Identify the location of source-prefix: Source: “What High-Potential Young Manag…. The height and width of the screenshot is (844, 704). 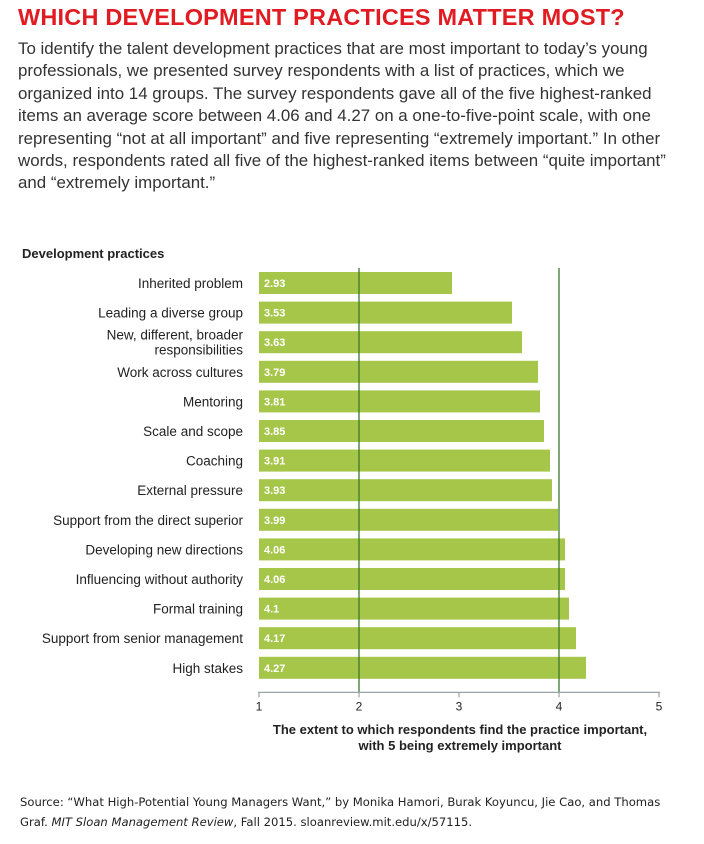
(340, 812).